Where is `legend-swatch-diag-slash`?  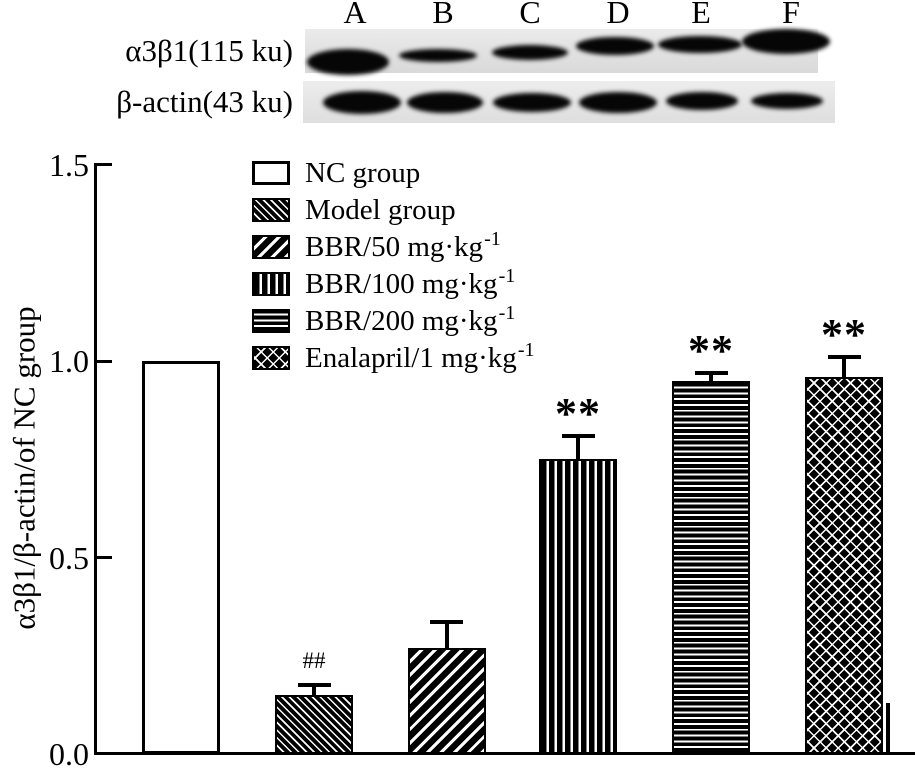
legend-swatch-diag-slash is located at coordinates (271, 247).